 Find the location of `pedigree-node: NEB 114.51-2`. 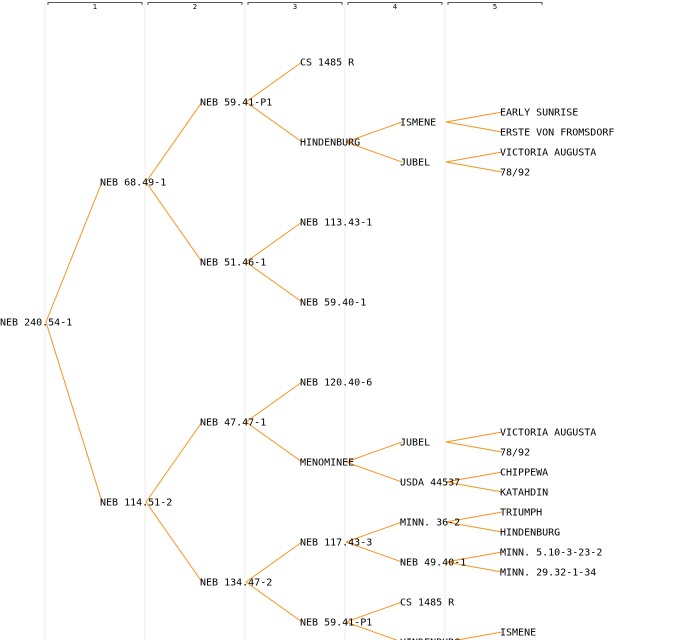

pedigree-node: NEB 114.51-2 is located at coordinates (136, 503).